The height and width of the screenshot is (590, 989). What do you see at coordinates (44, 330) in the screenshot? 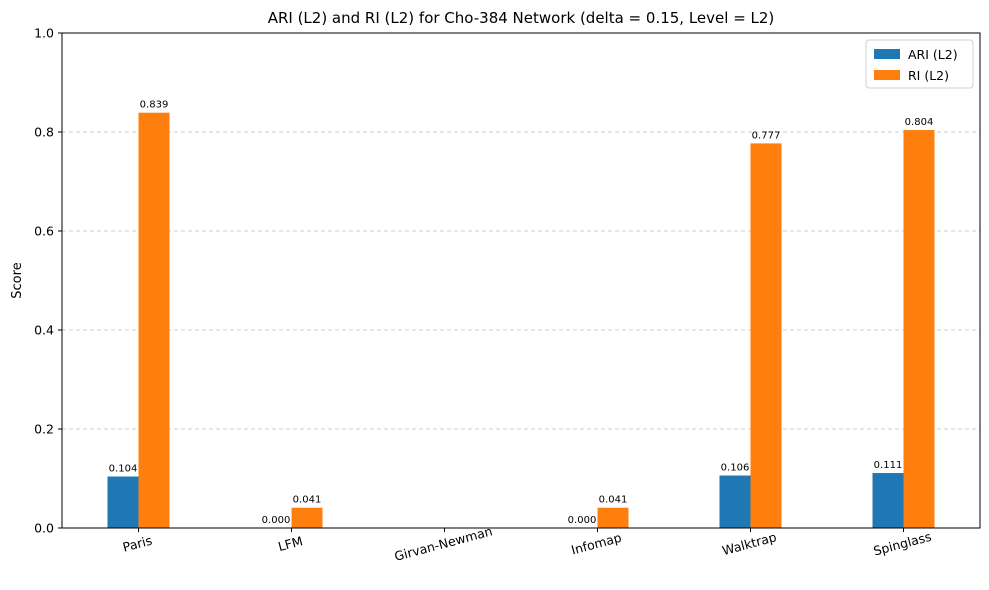
I see `y-tick-label: 0.4` at bounding box center [44, 330].